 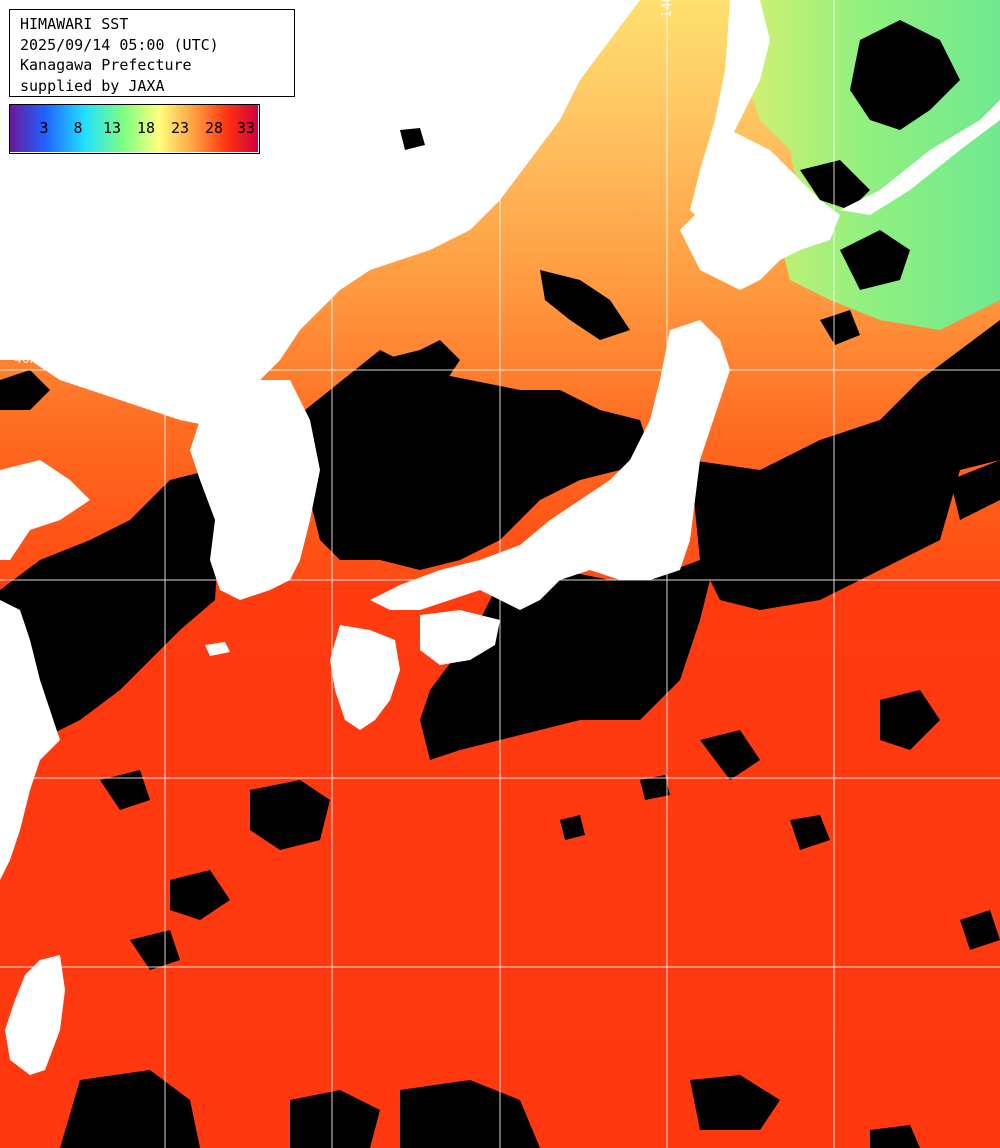 I want to click on land-hokkaido, so click(x=760, y=210).